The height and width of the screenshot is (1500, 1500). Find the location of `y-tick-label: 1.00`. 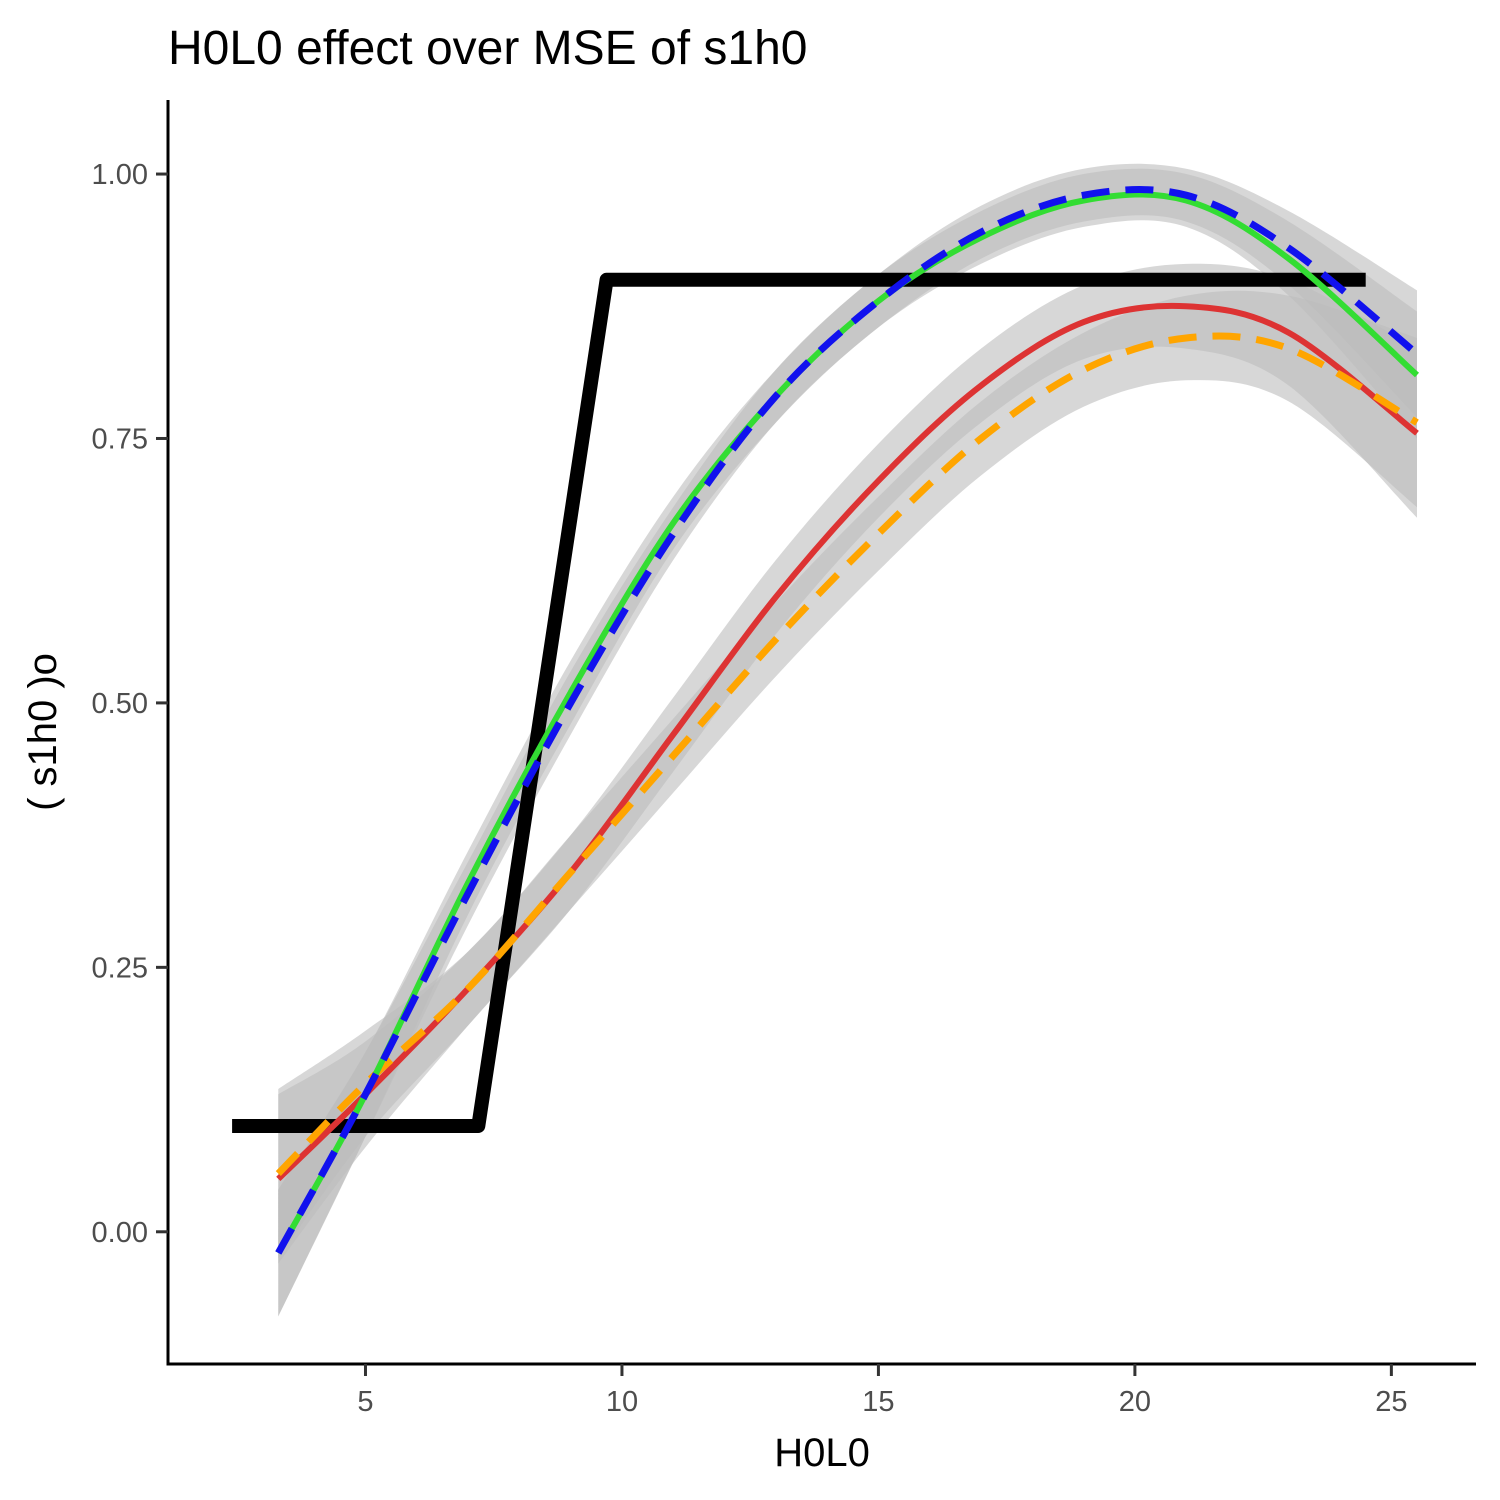

y-tick-label: 1.00 is located at coordinates (120, 175).